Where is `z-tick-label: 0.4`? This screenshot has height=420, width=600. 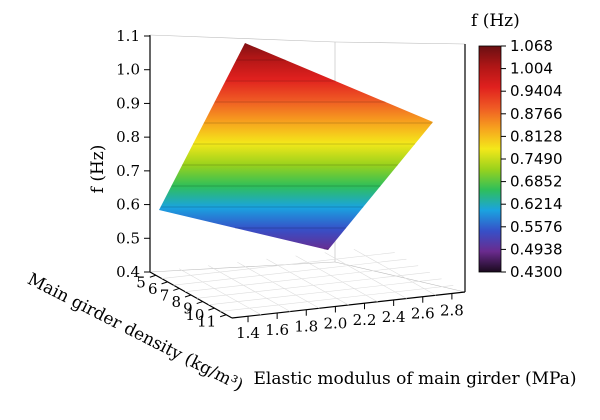 z-tick-label: 0.4 is located at coordinates (128, 272).